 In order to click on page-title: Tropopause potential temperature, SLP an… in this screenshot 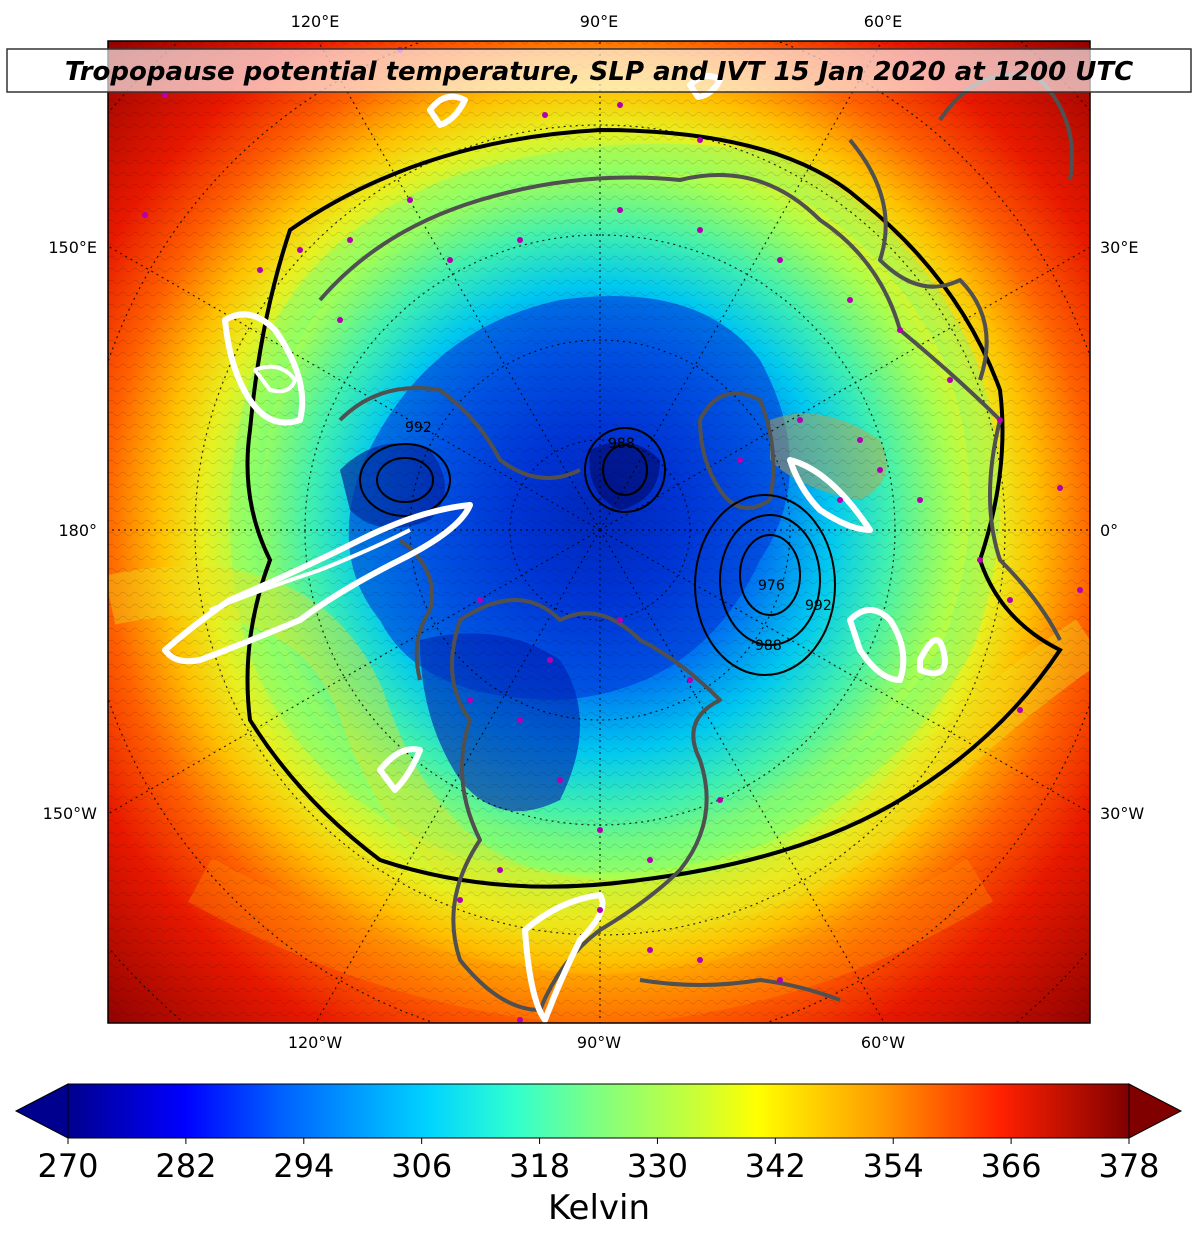, I will do `click(599, 72)`.